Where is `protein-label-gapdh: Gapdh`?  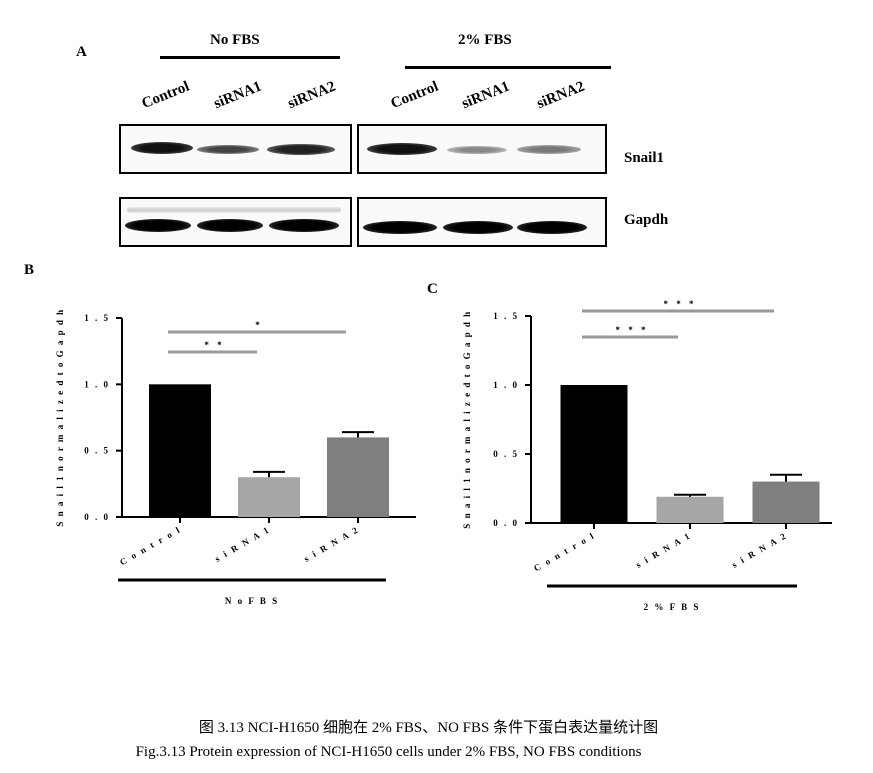
protein-label-gapdh: Gapdh is located at coordinates (646, 220).